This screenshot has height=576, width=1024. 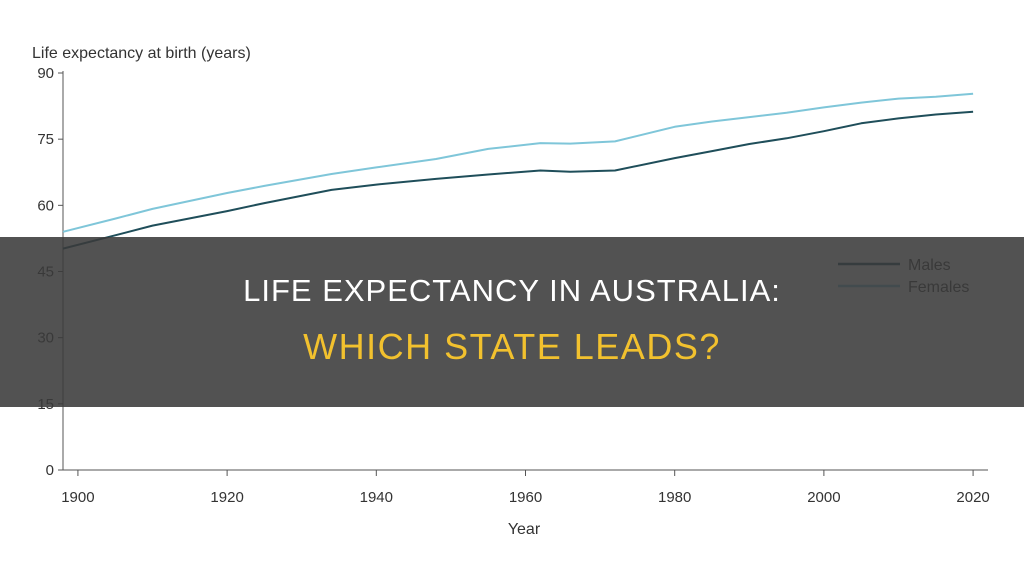 What do you see at coordinates (141, 53) in the screenshot?
I see `y-axis-title: Life expectancy at birth (years)` at bounding box center [141, 53].